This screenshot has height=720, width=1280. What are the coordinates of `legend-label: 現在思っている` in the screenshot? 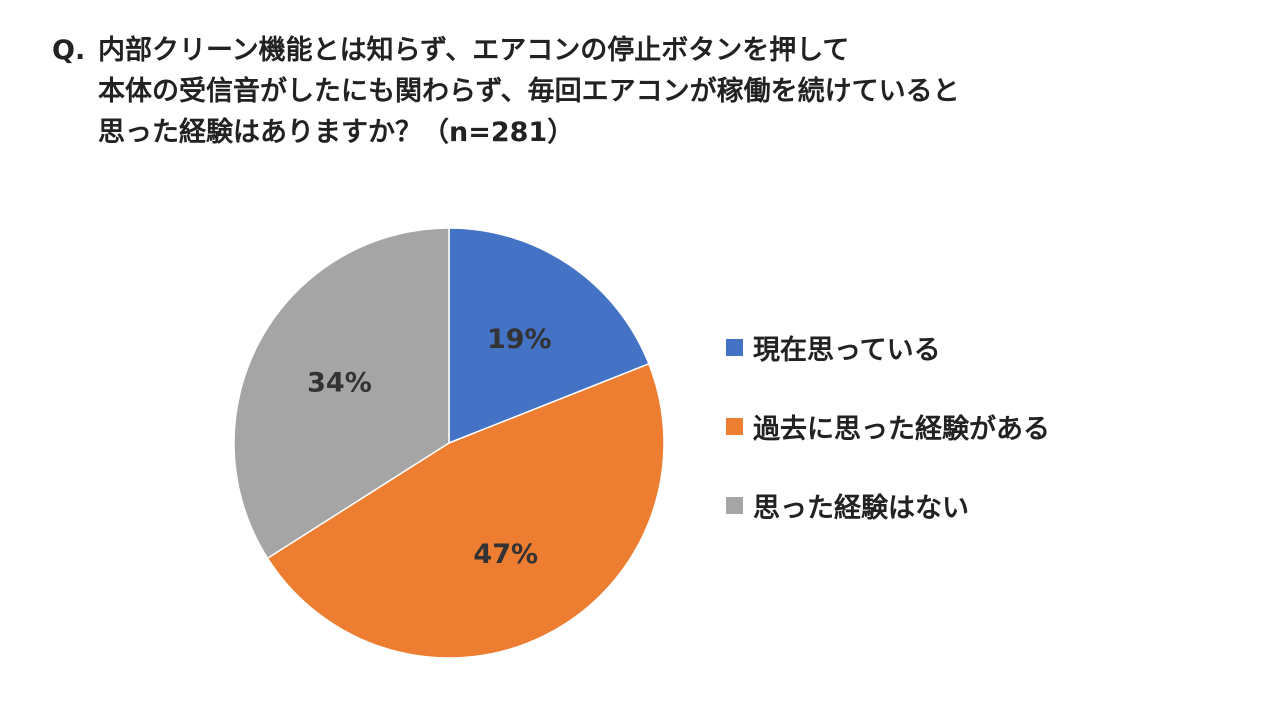 It's located at (847, 350).